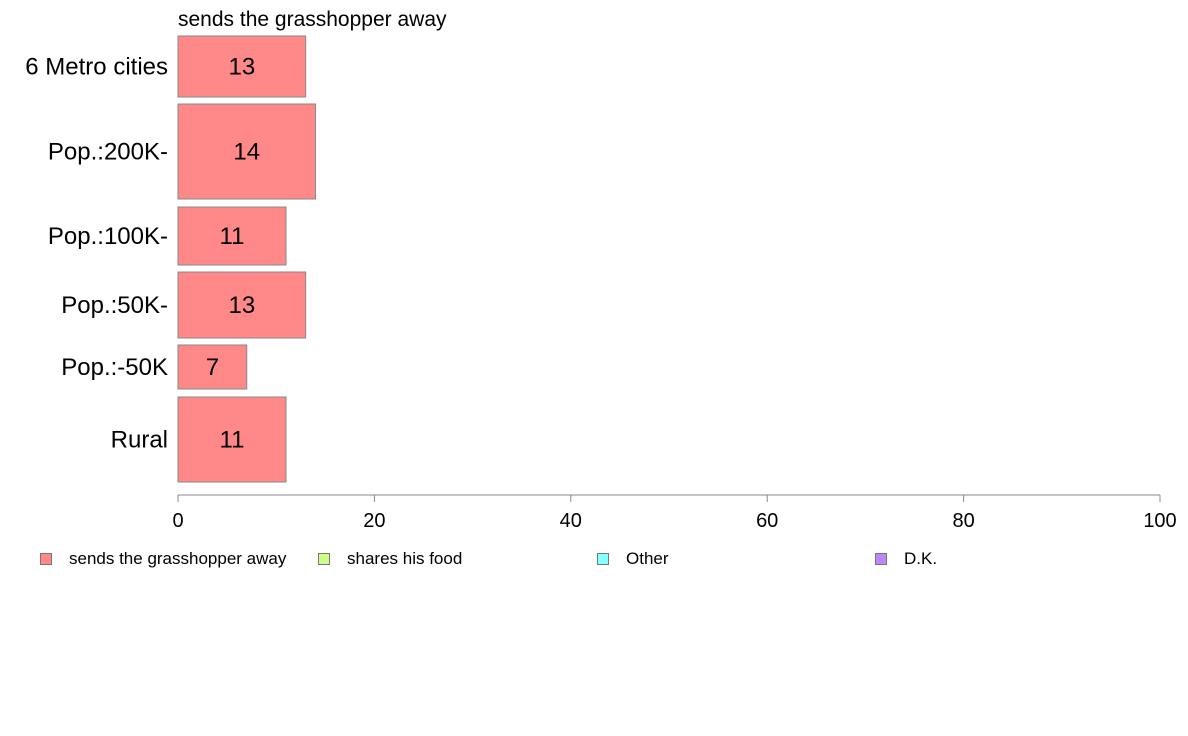  I want to click on category-label: Pop.:100K-, so click(108, 236).